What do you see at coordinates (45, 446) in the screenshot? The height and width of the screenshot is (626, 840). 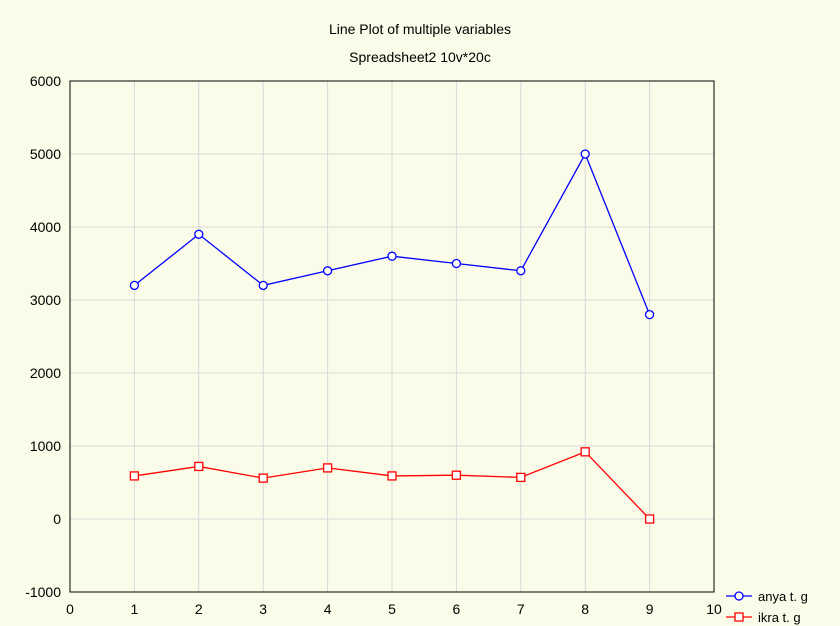 I see `y-tick-label: 1000` at bounding box center [45, 446].